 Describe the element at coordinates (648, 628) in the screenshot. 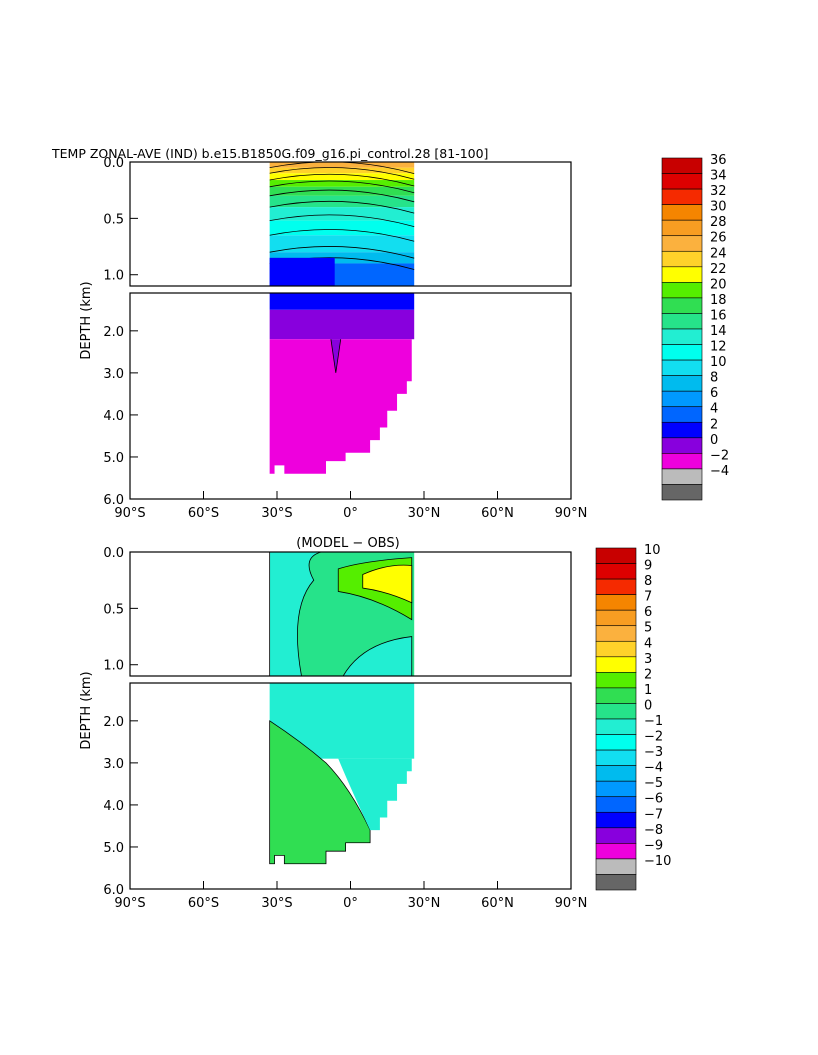

I see `colorbar-label: 5` at that location.